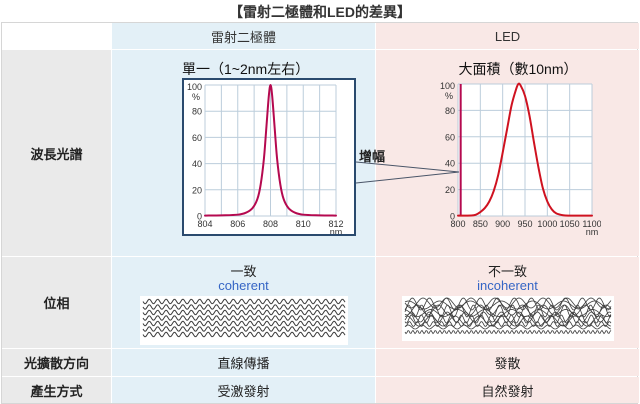 The width and height of the screenshot is (640, 404). What do you see at coordinates (372, 156) in the screenshot?
I see `amplify-label: 增幅` at bounding box center [372, 156].